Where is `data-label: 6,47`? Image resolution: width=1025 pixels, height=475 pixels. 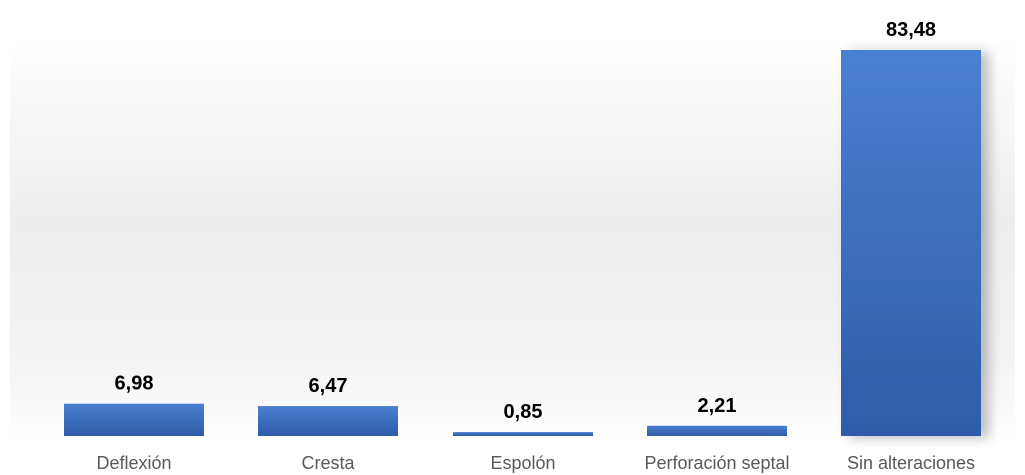
data-label: 6,47 is located at coordinates (328, 386).